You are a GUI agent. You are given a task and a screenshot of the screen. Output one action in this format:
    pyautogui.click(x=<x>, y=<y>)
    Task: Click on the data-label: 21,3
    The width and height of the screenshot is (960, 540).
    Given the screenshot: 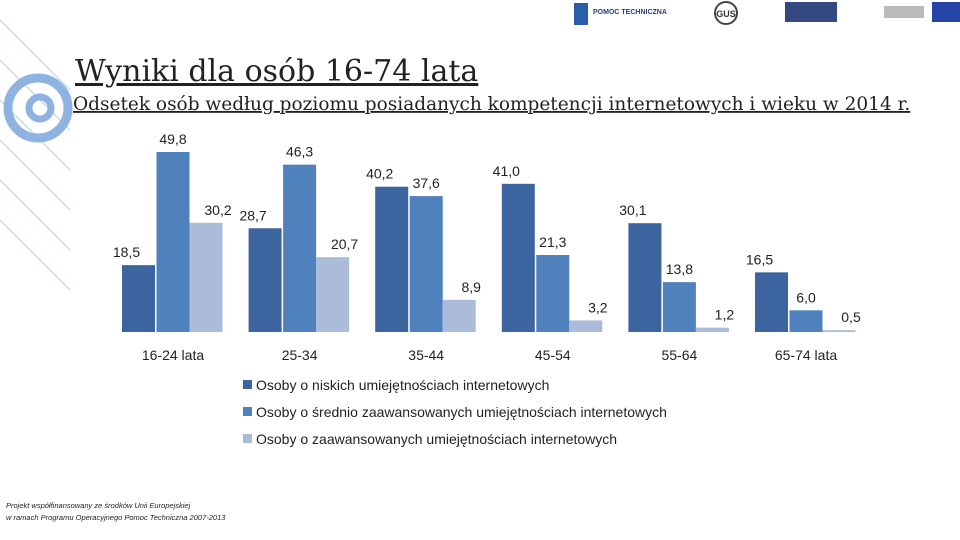 What is the action you would take?
    pyautogui.click(x=552, y=242)
    